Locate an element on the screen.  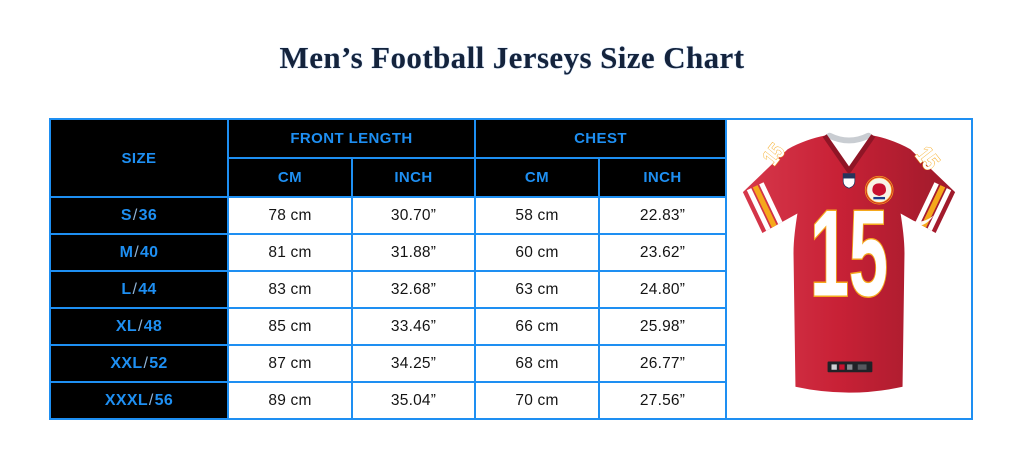
size-size_num: 56 is located at coordinates (164, 400).